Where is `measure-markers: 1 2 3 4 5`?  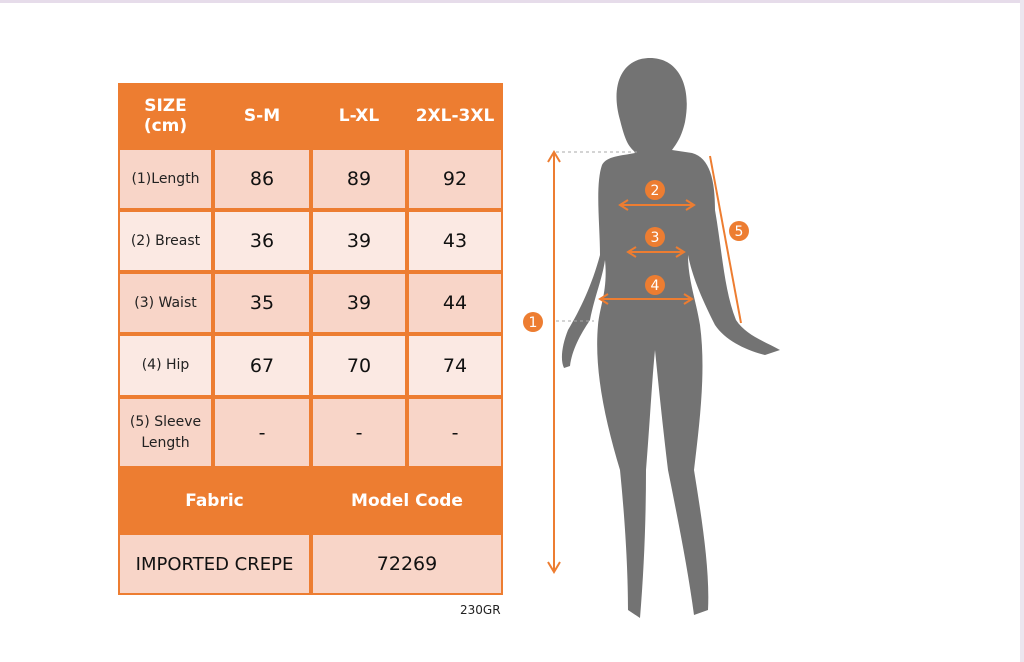 measure-markers: 1 2 3 4 5 is located at coordinates (636, 256).